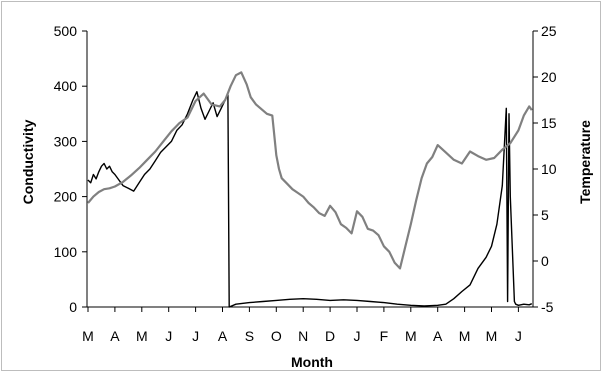 The width and height of the screenshot is (604, 374). Describe the element at coordinates (585, 162) in the screenshot. I see `y-axis-right-title: Temperature` at that location.